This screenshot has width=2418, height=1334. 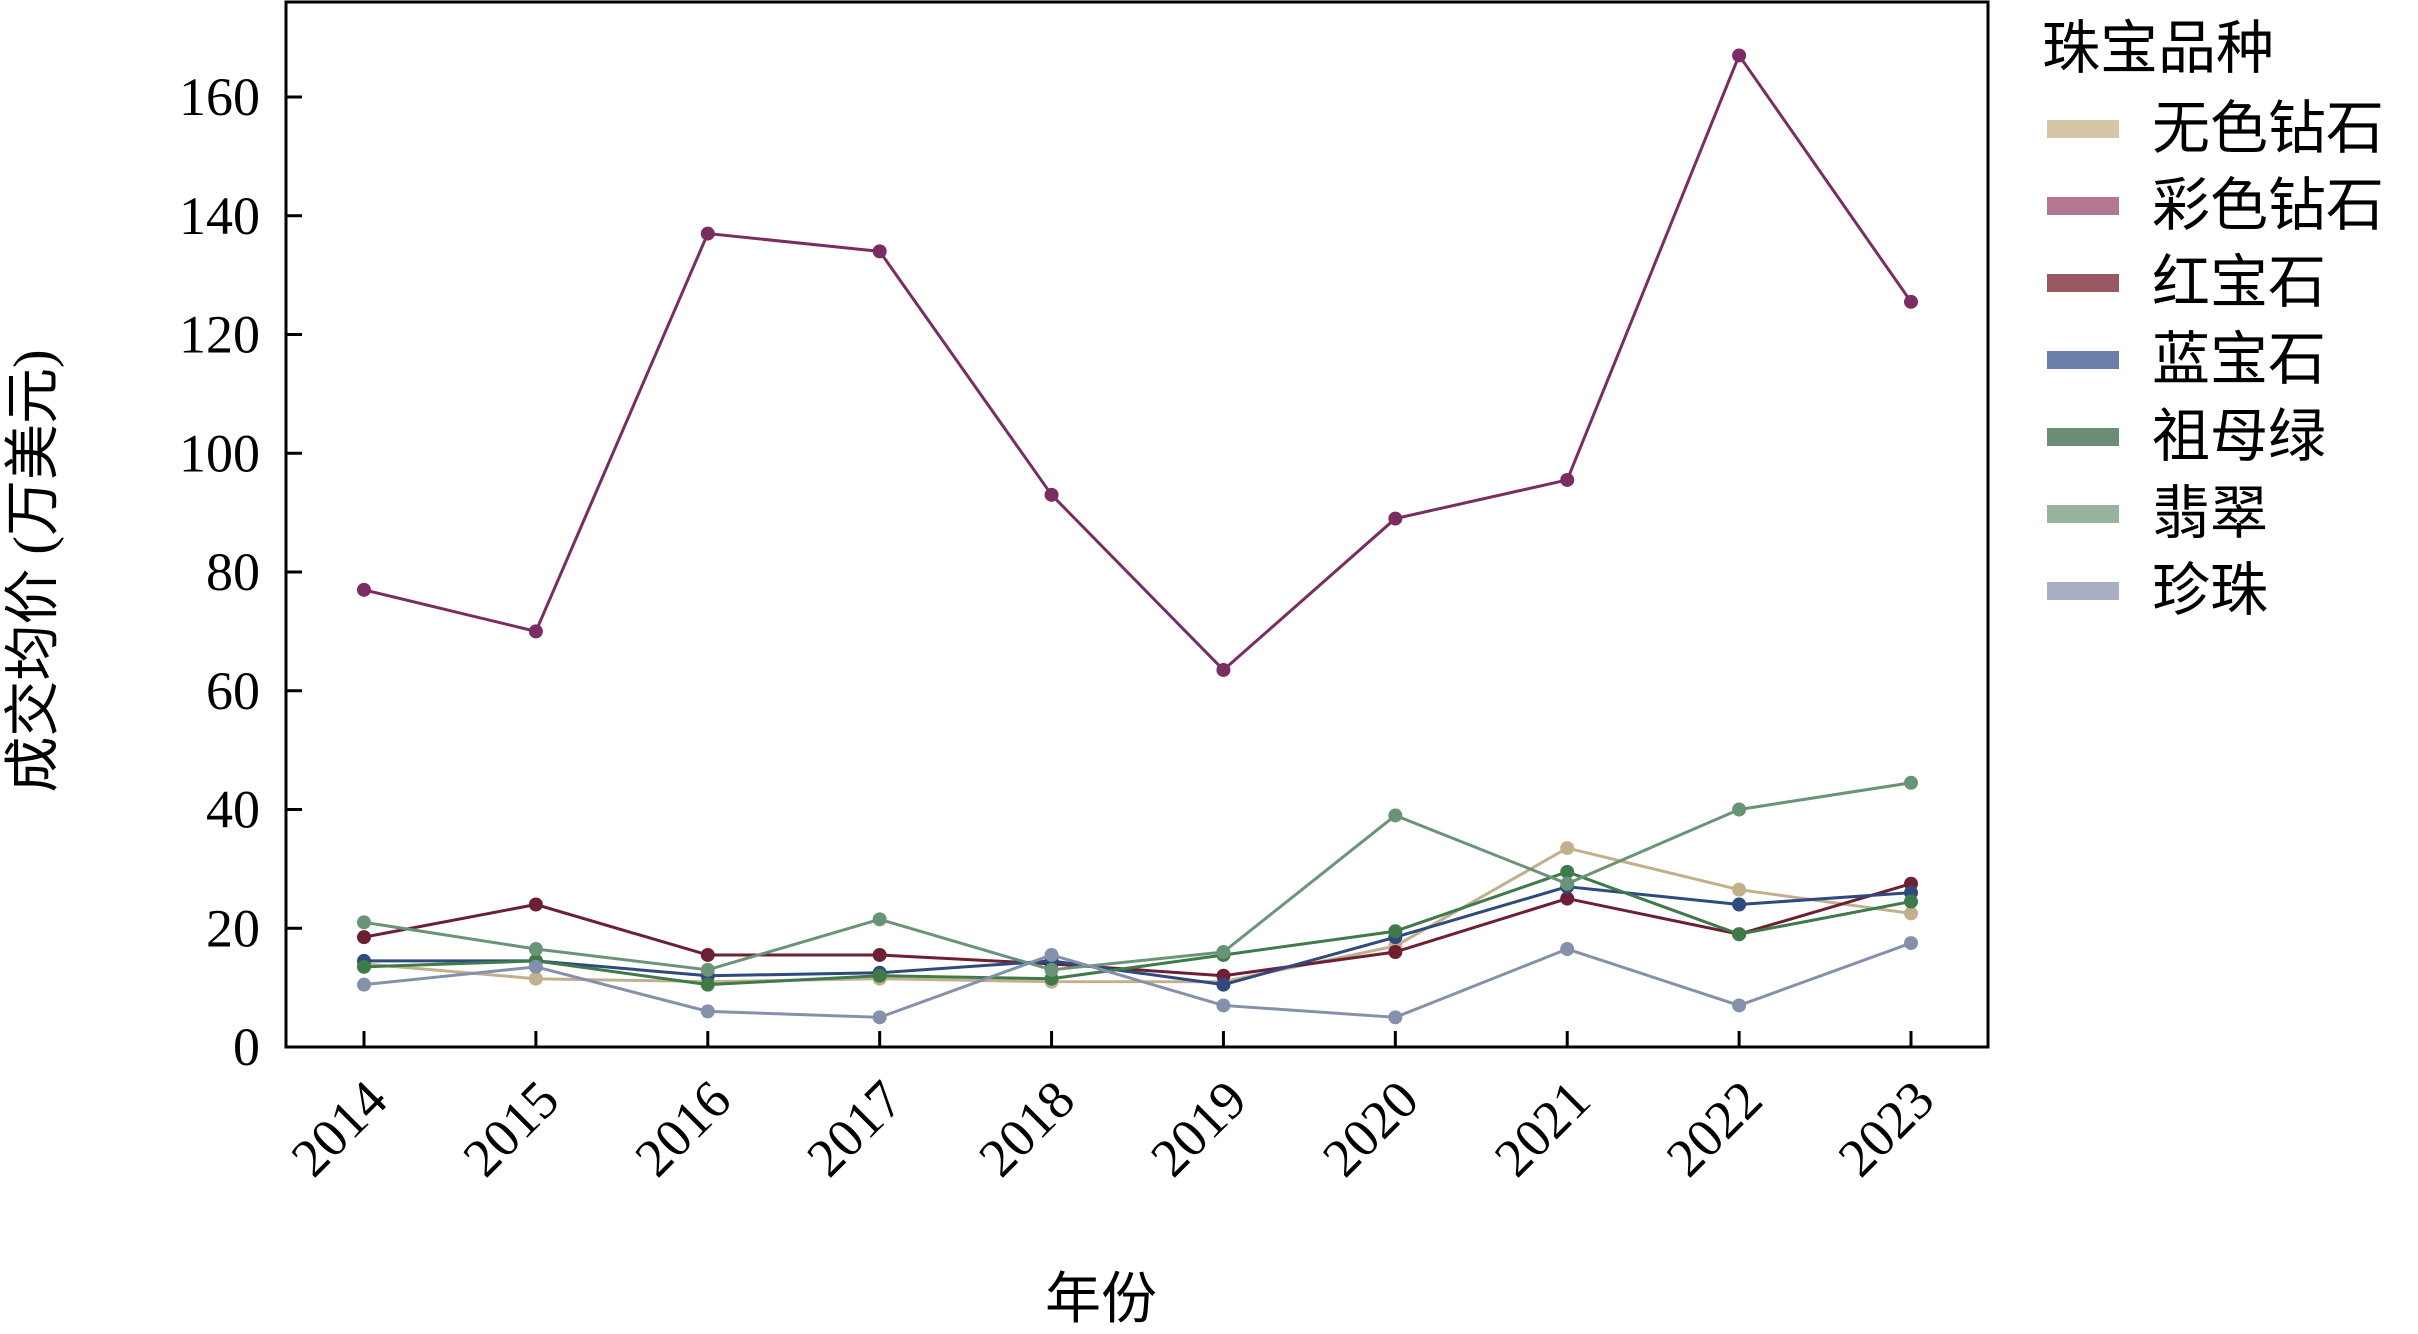 What do you see at coordinates (1113, 1109) in the screenshot?
I see `x-axis: 2014 2015 2016 2017 2018 2019 2020 2021 2022 2023` at bounding box center [1113, 1109].